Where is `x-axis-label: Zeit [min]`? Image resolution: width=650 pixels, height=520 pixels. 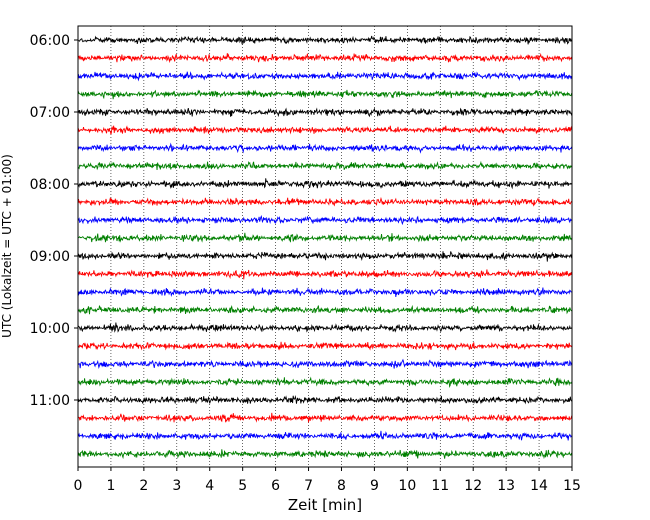 x-axis-label: Zeit [min] is located at coordinates (325, 505).